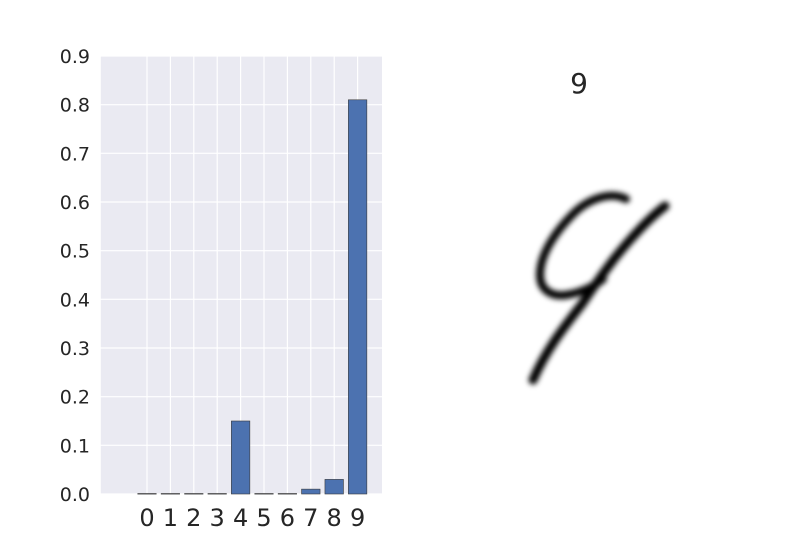  I want to click on y-tick-label: 0.8, so click(75, 106).